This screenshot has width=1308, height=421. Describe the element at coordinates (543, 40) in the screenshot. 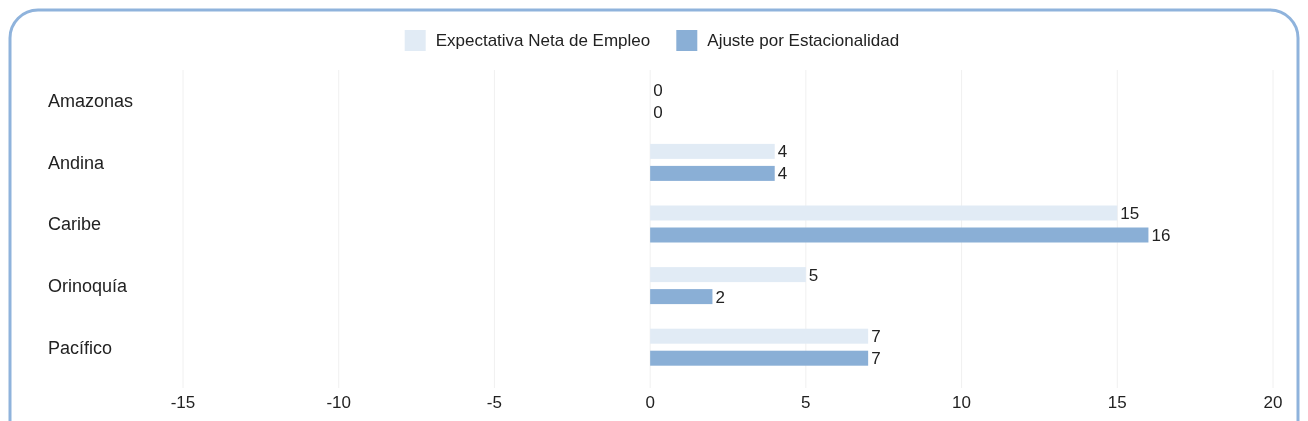

I see `legend-label: Expectativa Neta de Empleo` at that location.